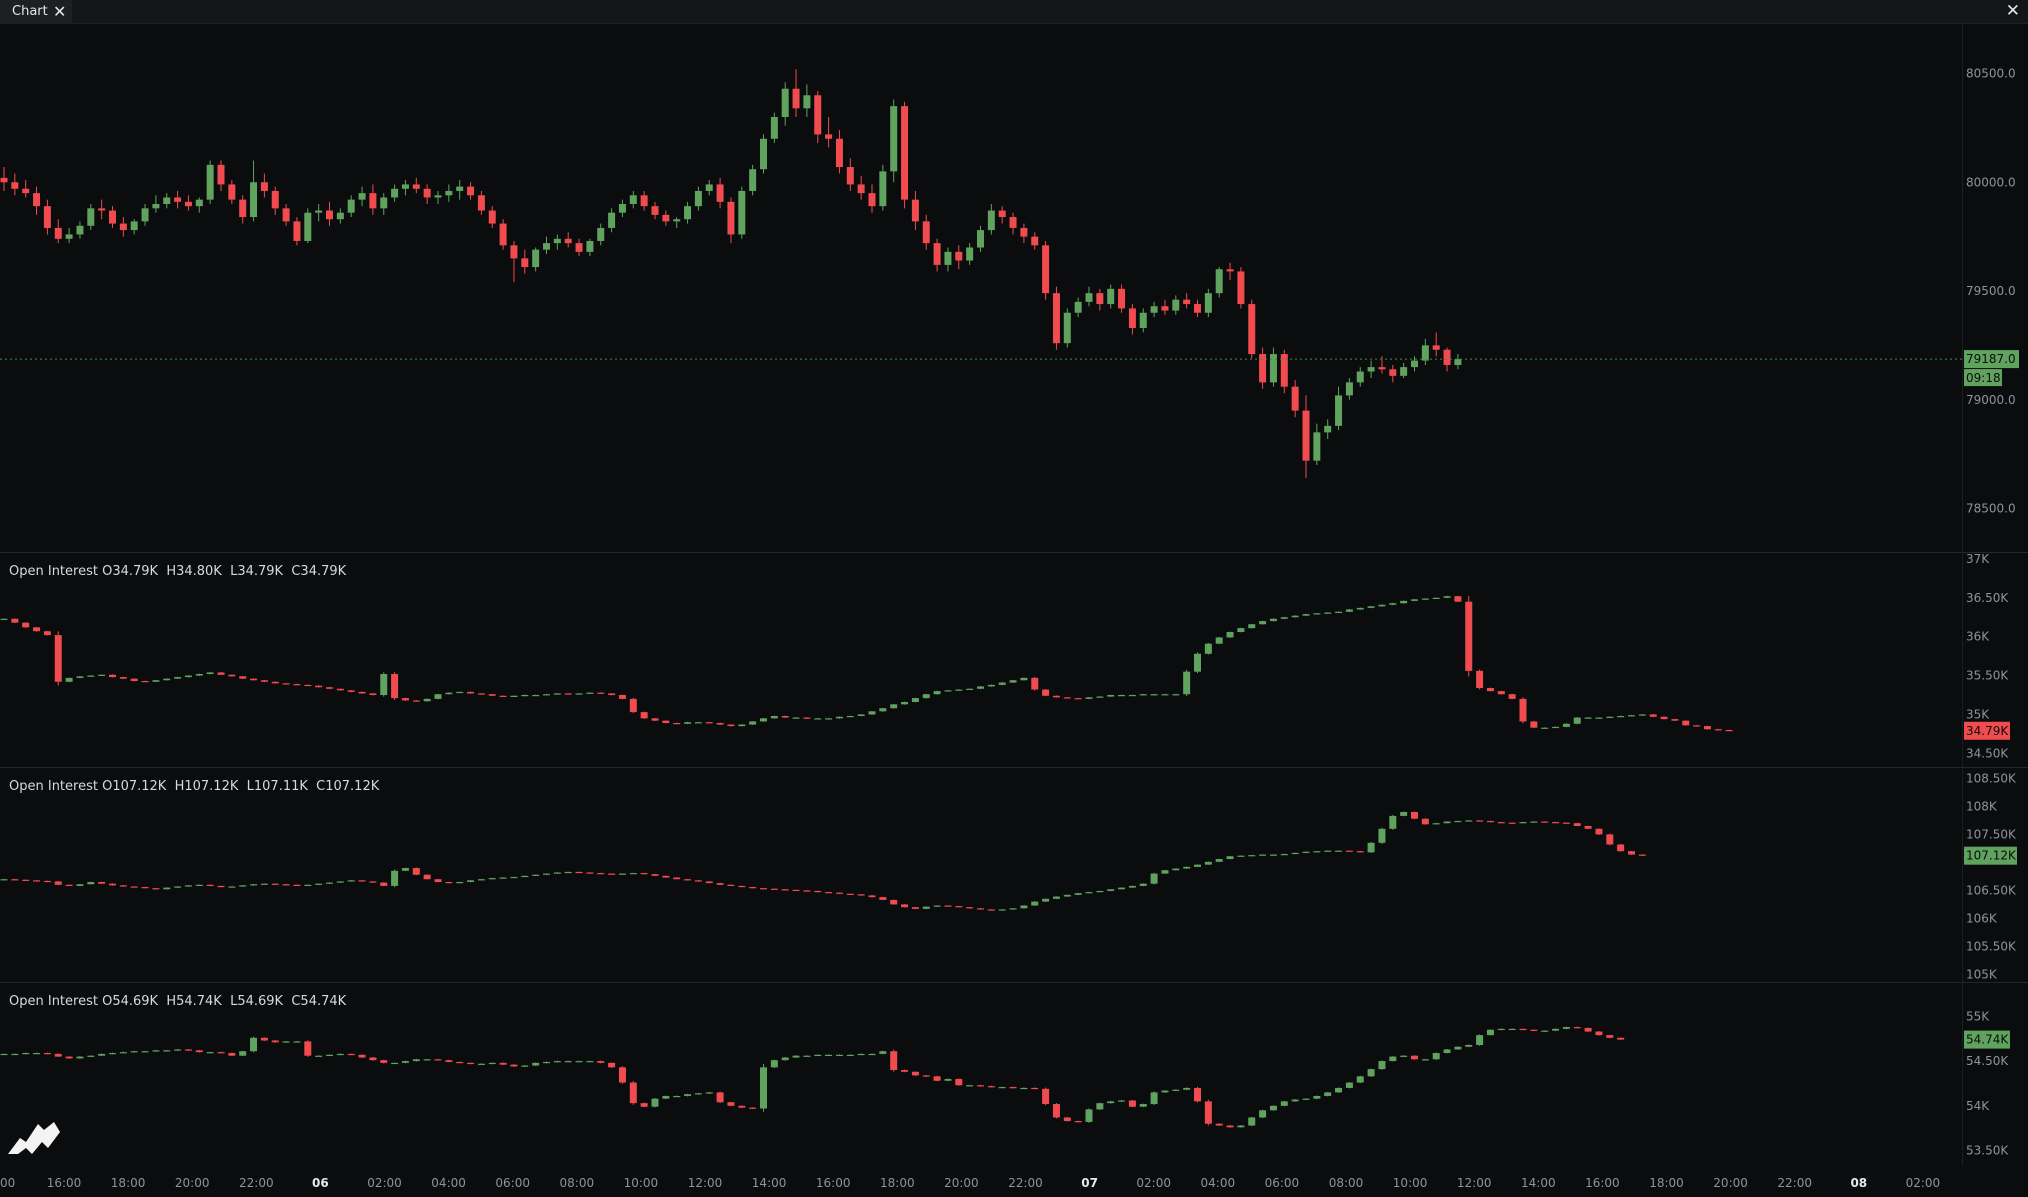 The width and height of the screenshot is (2028, 1197). Describe the element at coordinates (36, 11) in the screenshot. I see `tab-chart: Chart ✕` at that location.